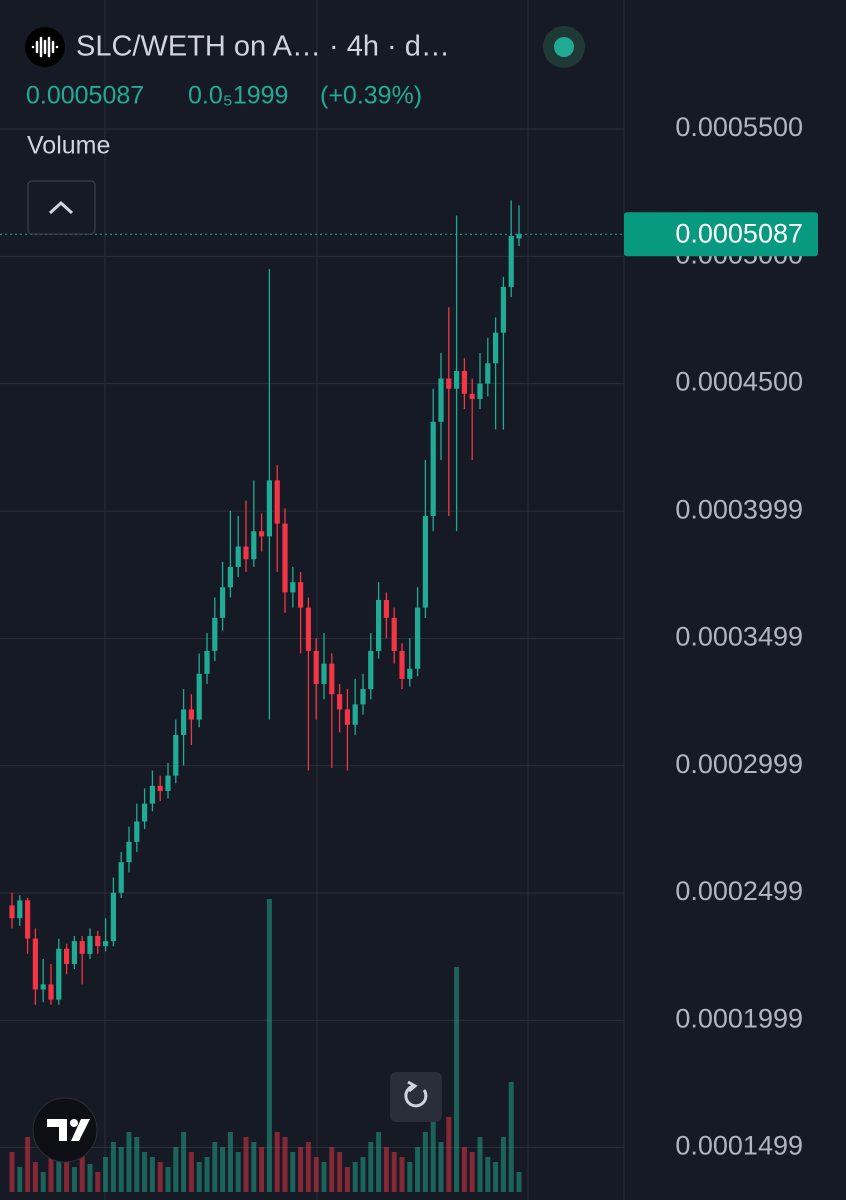 This screenshot has height=1200, width=846. I want to click on tv-logo-dot, so click(74, 1123).